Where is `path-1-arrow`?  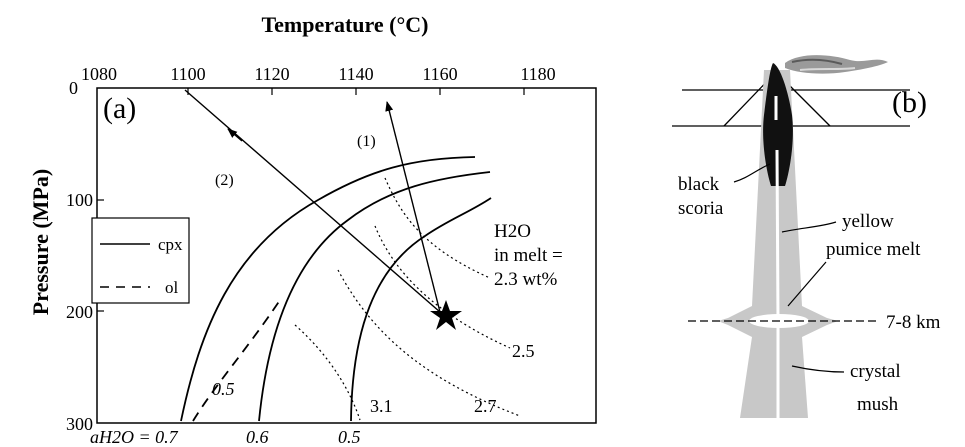
path-1-arrow is located at coordinates (413, 207).